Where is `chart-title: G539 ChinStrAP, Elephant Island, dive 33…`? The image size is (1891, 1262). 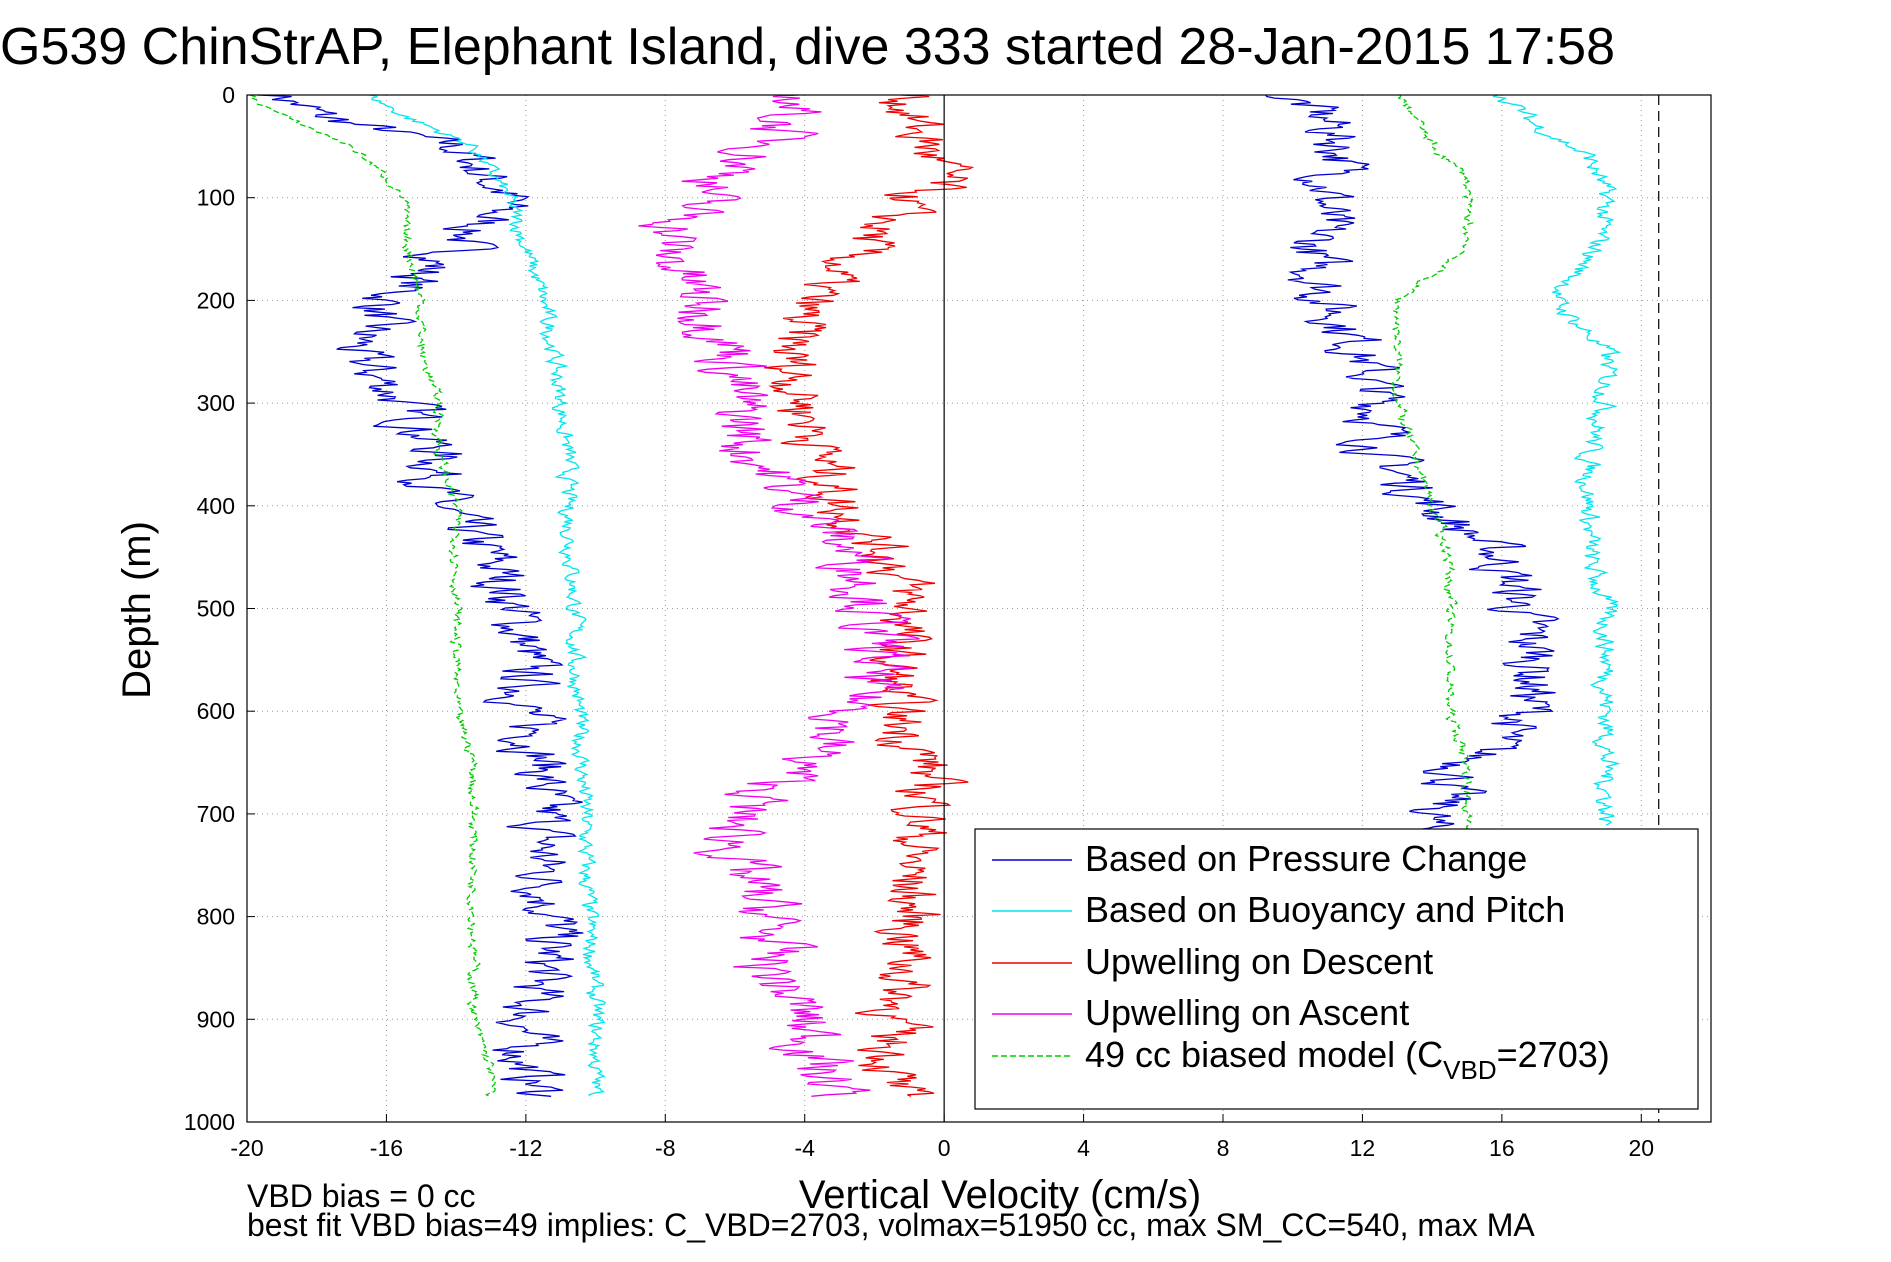 chart-title: G539 ChinStrAP, Elephant Island, dive 33… is located at coordinates (807, 47).